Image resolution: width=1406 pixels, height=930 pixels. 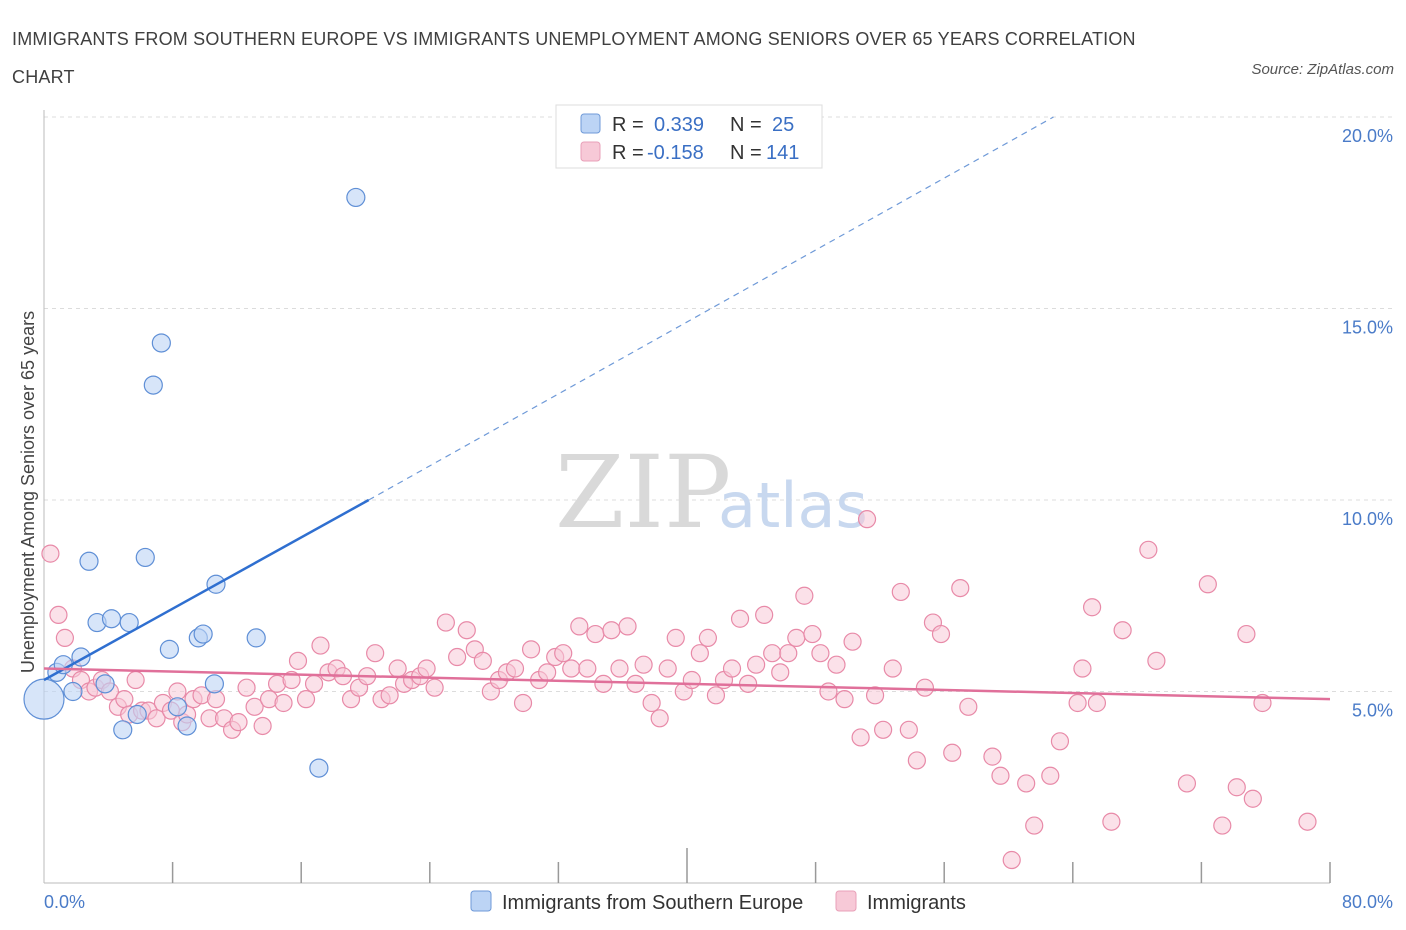 I want to click on x-axis-tick-labels: 0.0% 80.0%, so click(x=718, y=902).